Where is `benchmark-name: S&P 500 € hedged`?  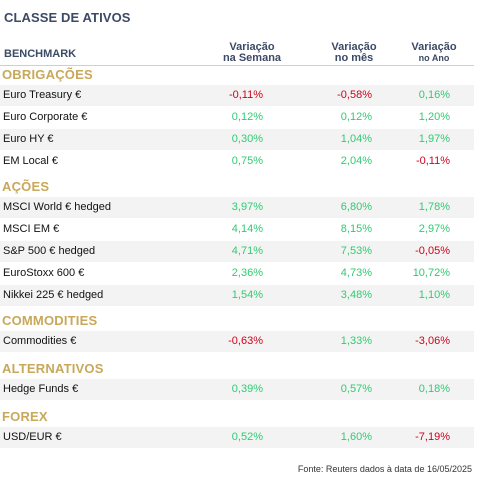
benchmark-name: S&P 500 € hedged is located at coordinates (49, 251).